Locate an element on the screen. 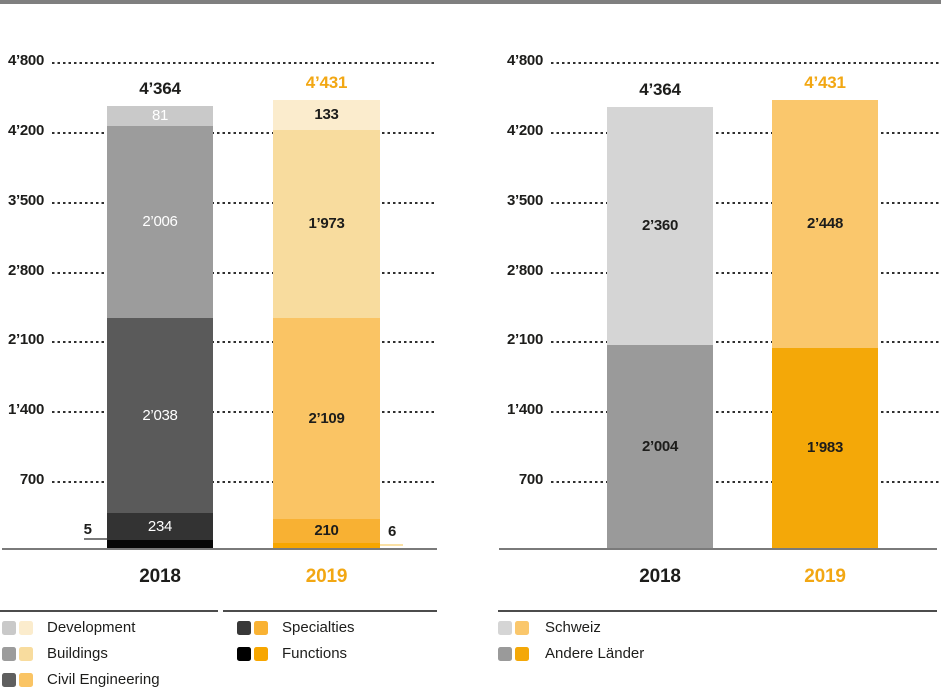  segment-value-label: 2’004 is located at coordinates (660, 446).